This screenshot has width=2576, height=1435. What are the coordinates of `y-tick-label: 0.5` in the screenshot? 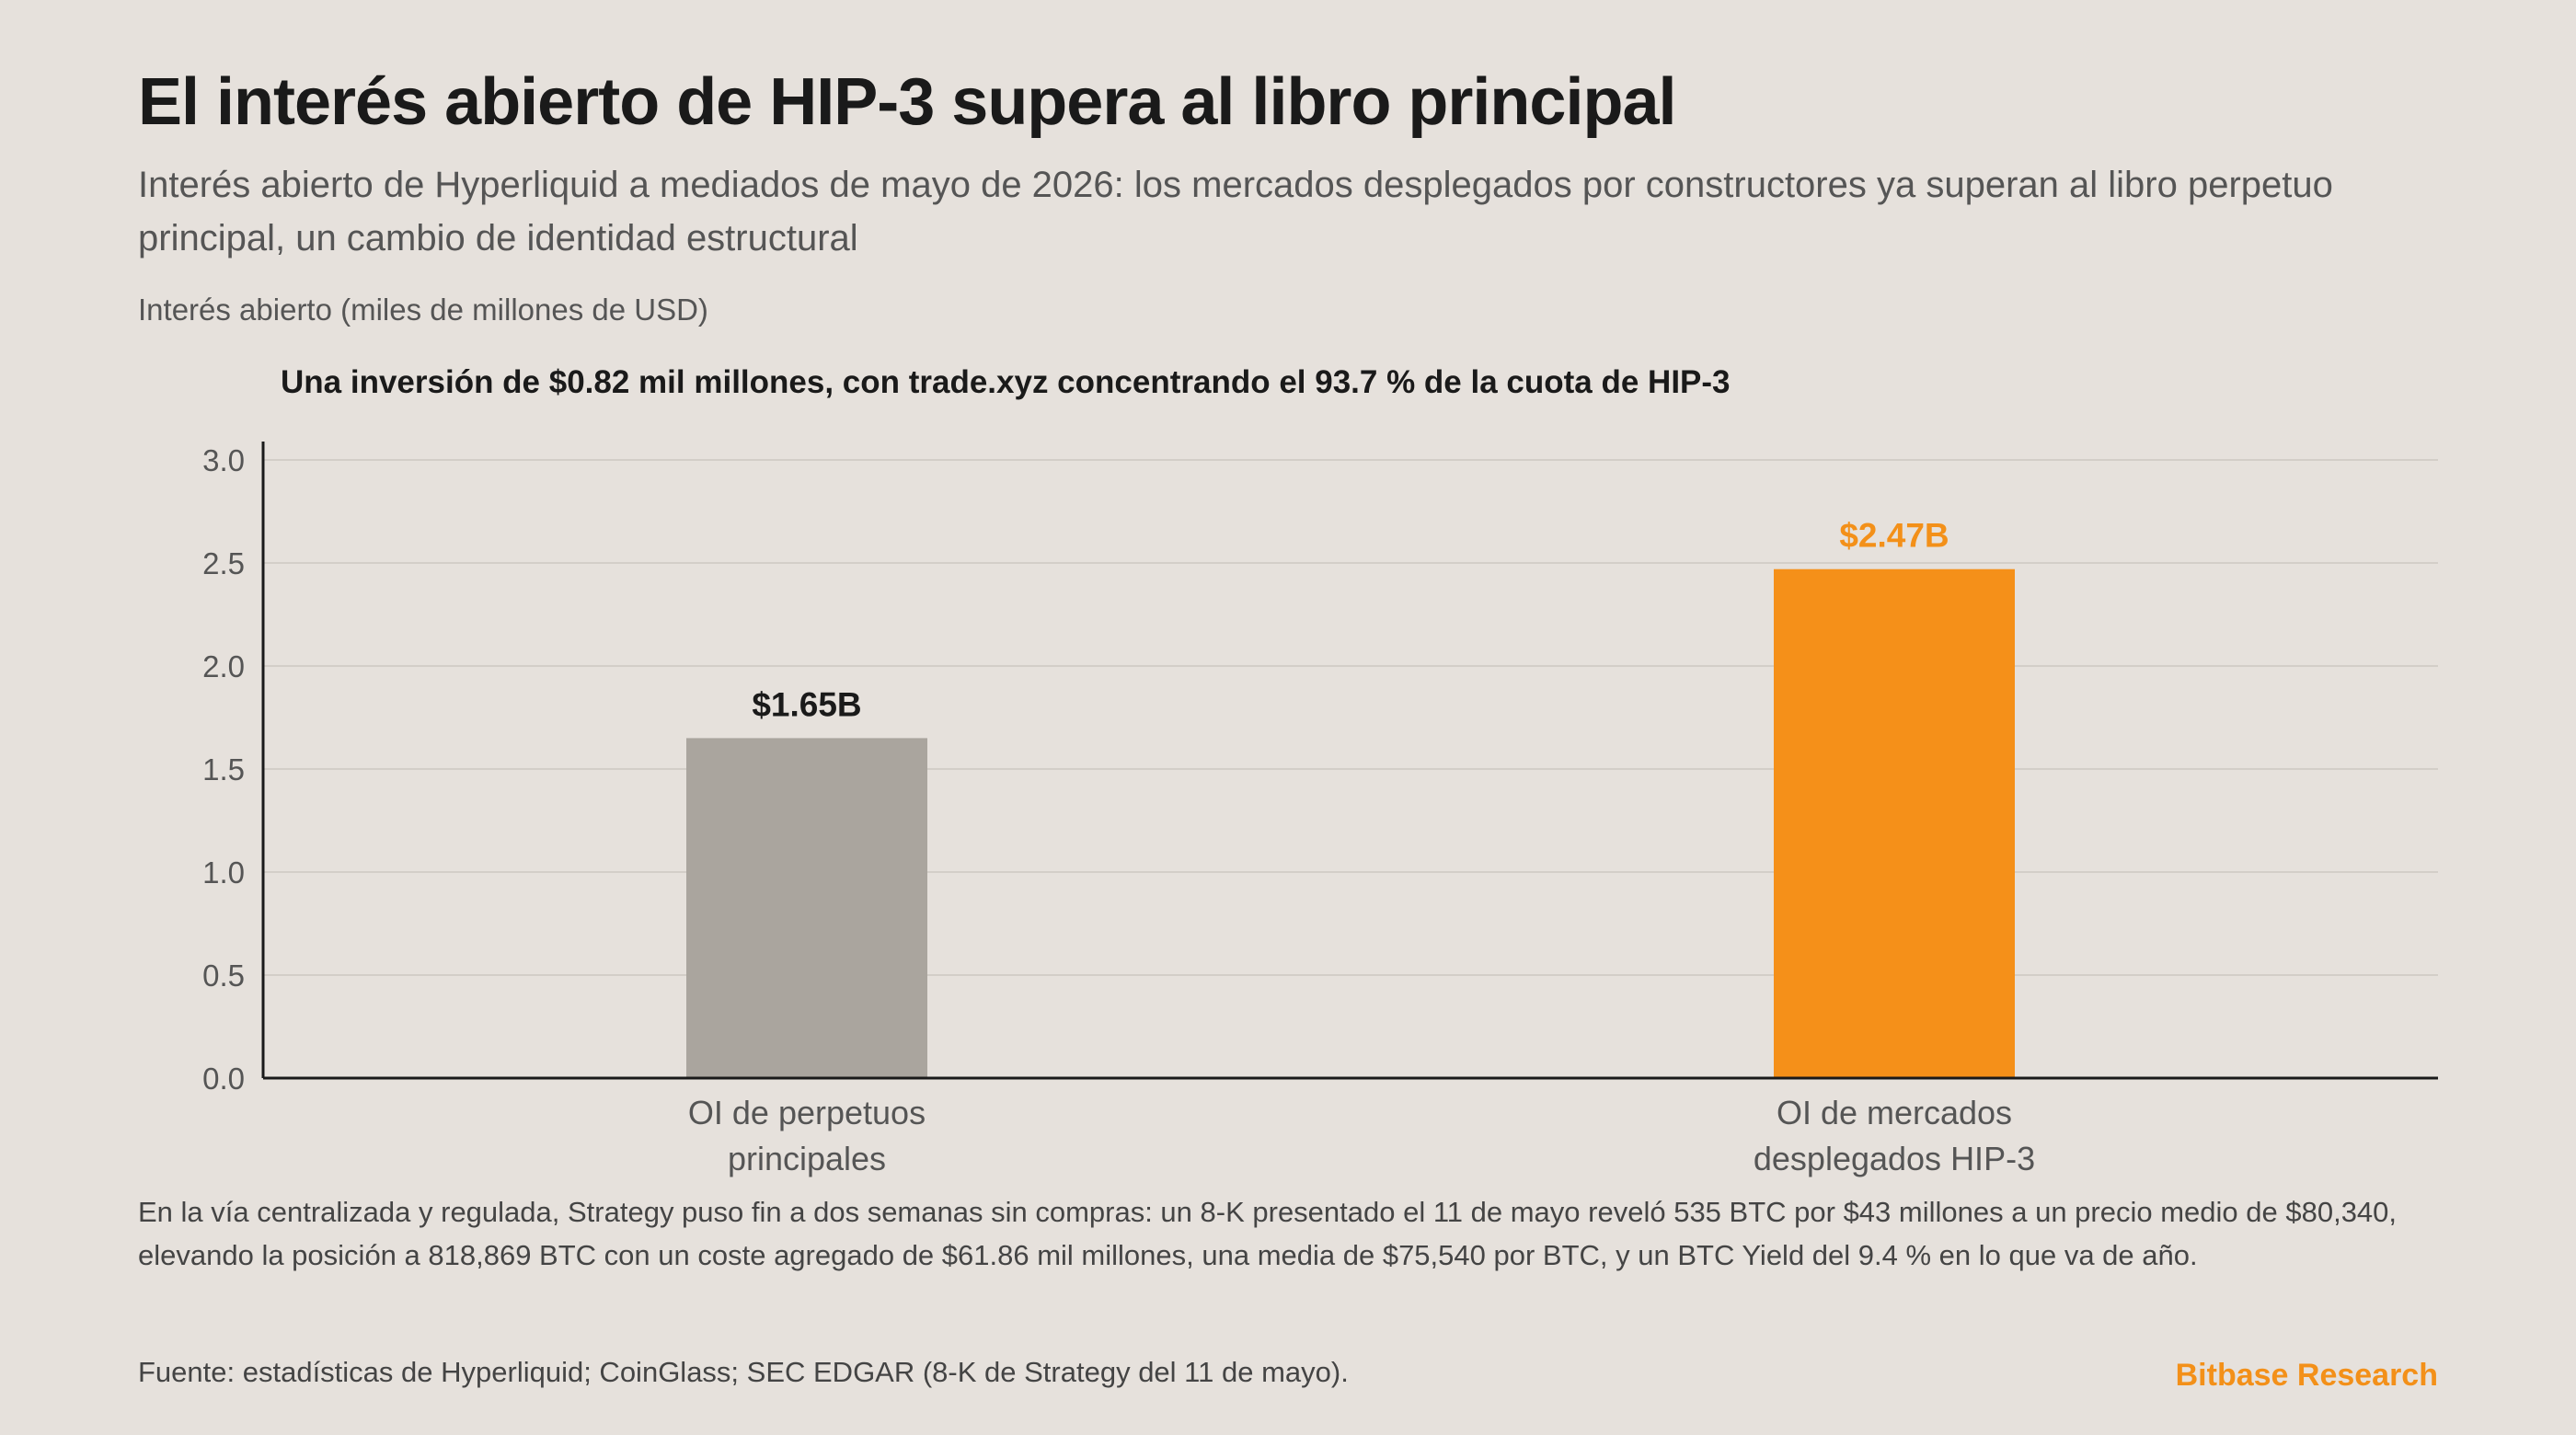 It's located at (223, 976).